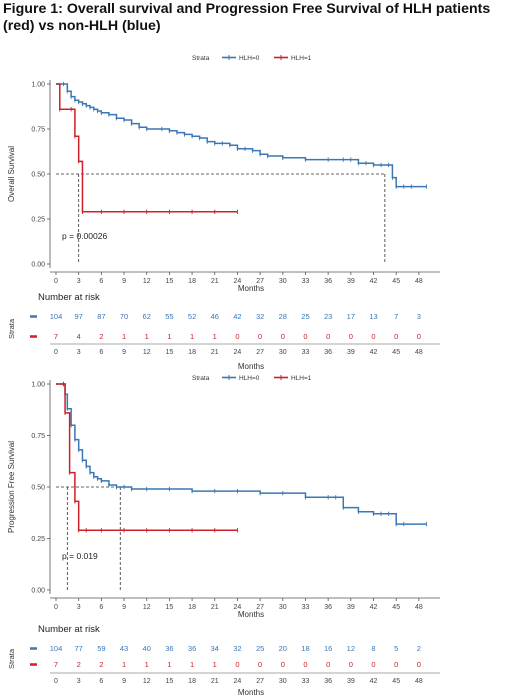 The height and width of the screenshot is (699, 520). Describe the element at coordinates (79, 681) in the screenshot. I see `panel2-risk-xtick-label-1: 3` at that location.